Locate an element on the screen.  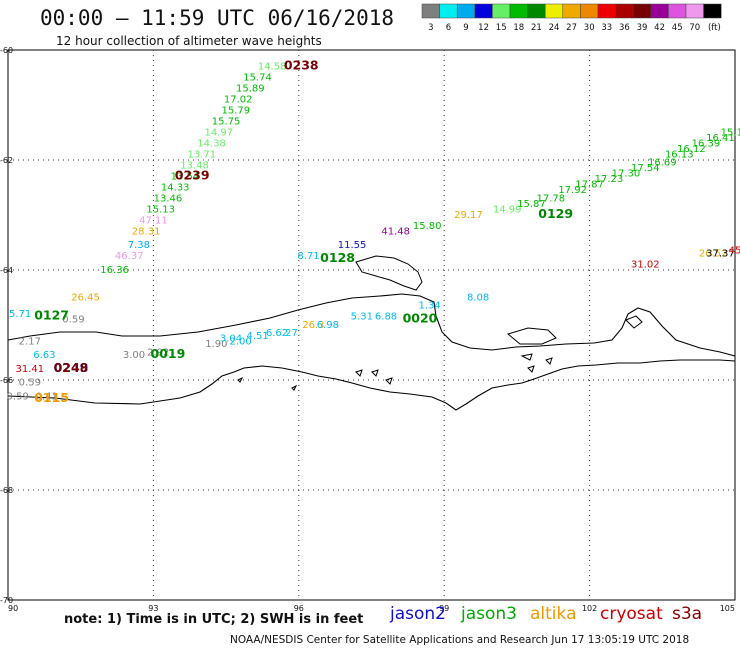
colorbar-label: 12 is located at coordinates (483, 28).